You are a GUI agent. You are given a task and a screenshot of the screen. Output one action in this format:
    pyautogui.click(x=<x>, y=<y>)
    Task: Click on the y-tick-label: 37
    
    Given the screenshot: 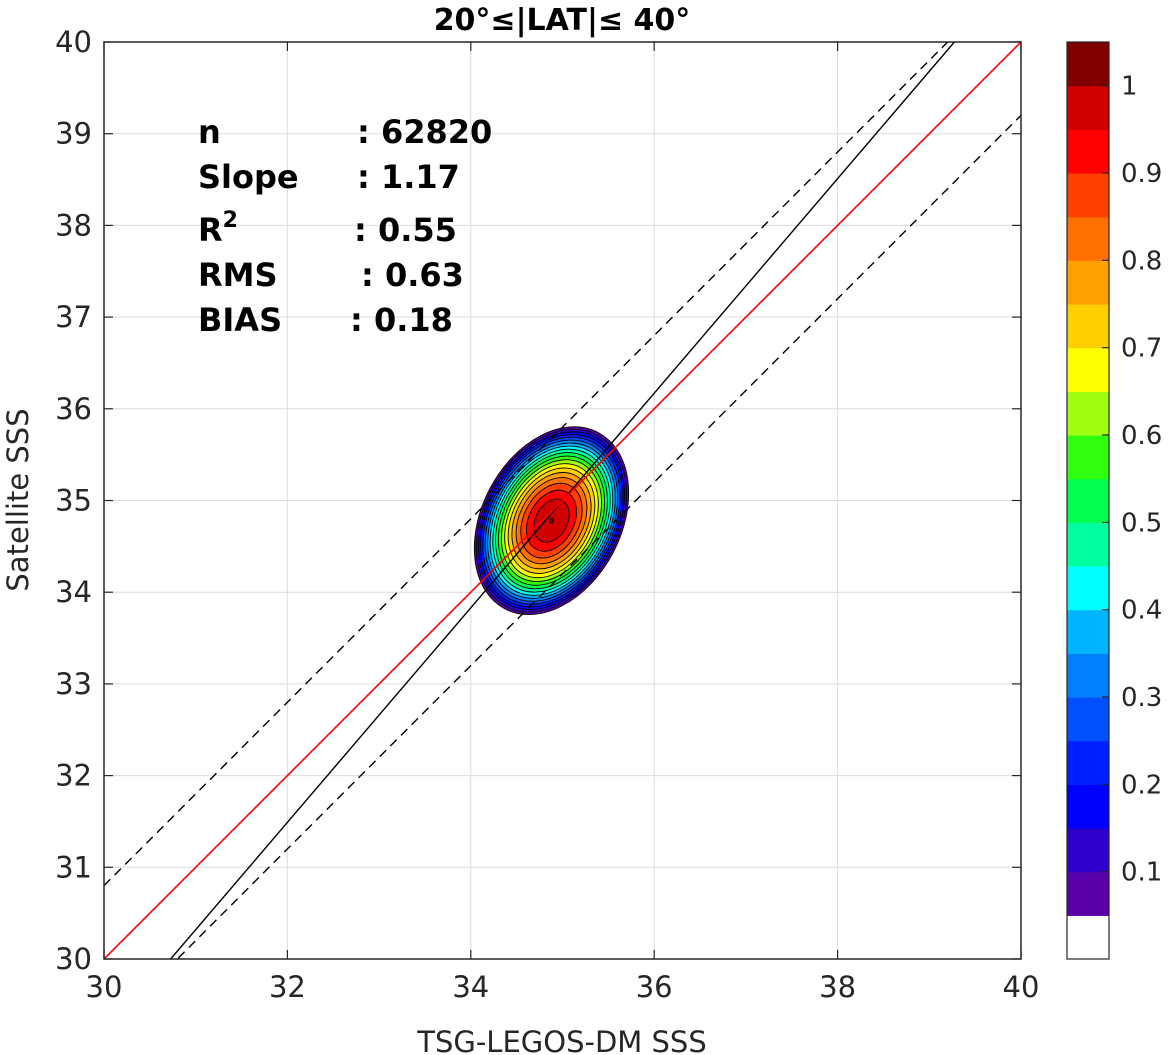 What is the action you would take?
    pyautogui.click(x=73, y=317)
    